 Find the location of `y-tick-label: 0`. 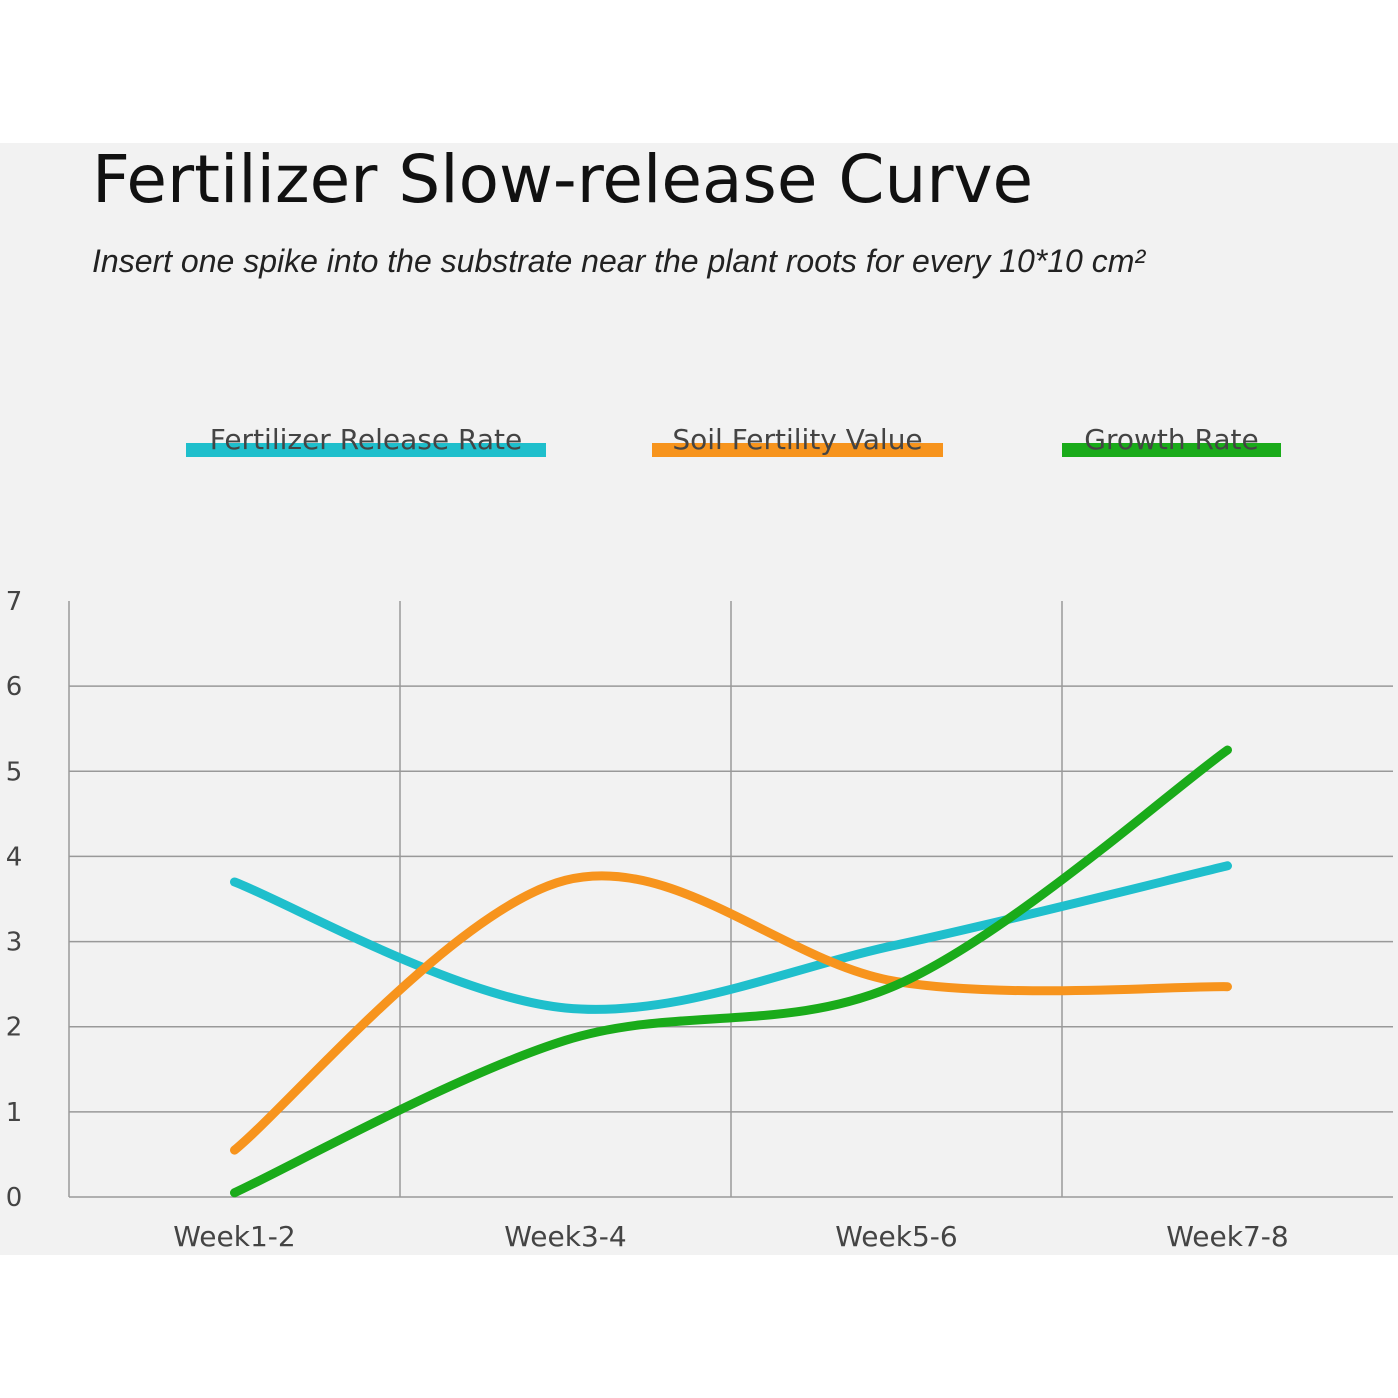

y-tick-label: 0 is located at coordinates (14, 1198).